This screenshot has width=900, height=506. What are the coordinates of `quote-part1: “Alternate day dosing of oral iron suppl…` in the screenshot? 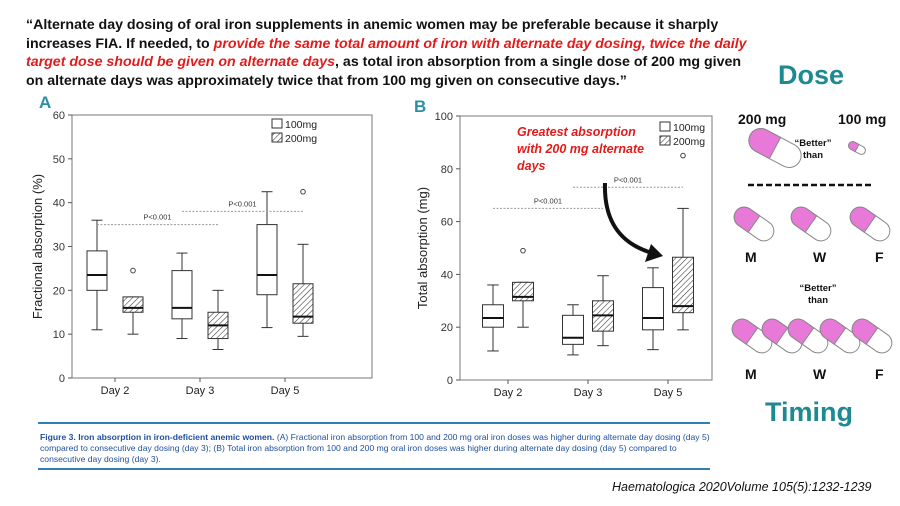 It's located at (372, 34).